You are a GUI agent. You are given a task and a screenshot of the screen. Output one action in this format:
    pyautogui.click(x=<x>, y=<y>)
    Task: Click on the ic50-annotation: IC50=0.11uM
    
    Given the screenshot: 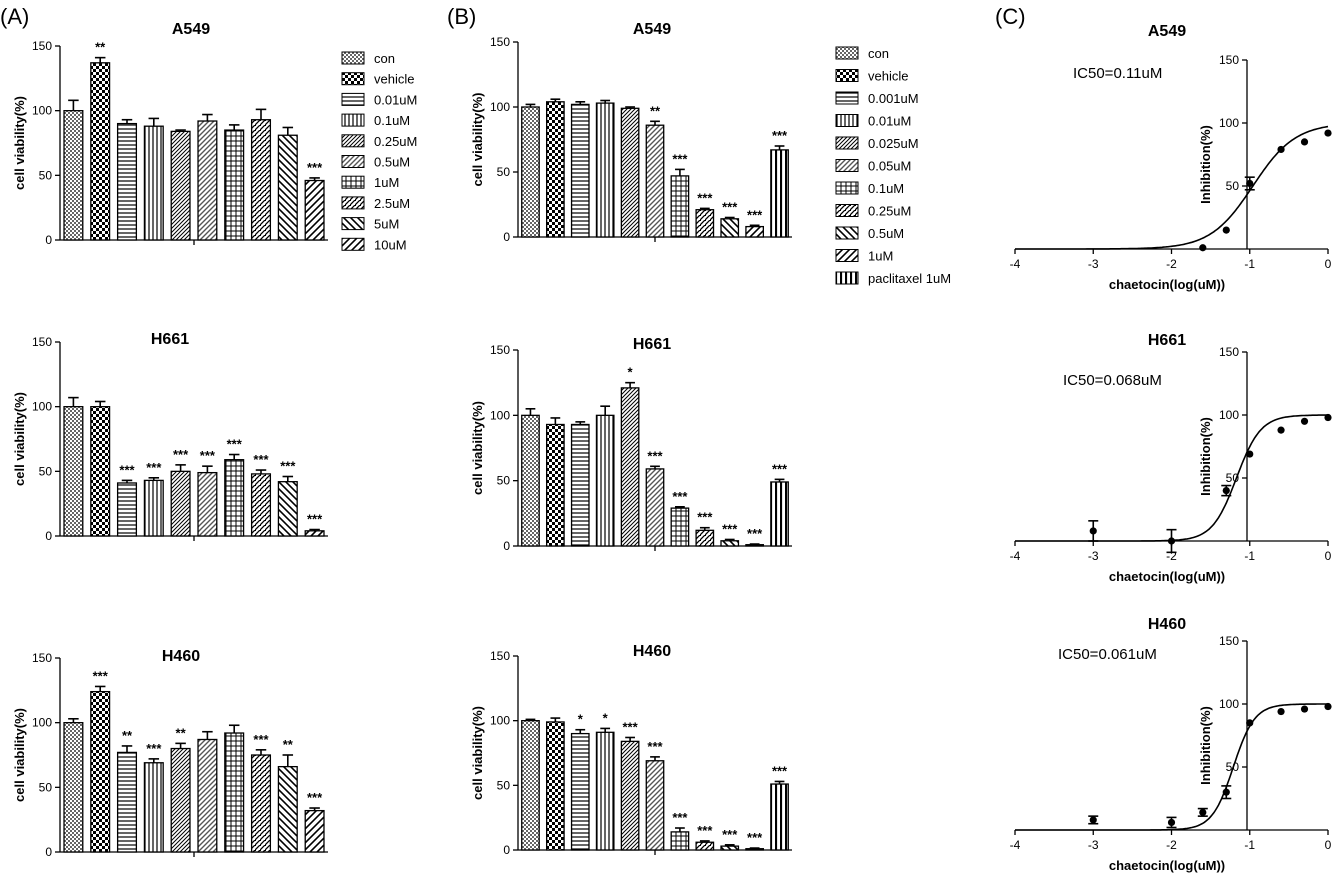 What is the action you would take?
    pyautogui.click(x=1117, y=73)
    